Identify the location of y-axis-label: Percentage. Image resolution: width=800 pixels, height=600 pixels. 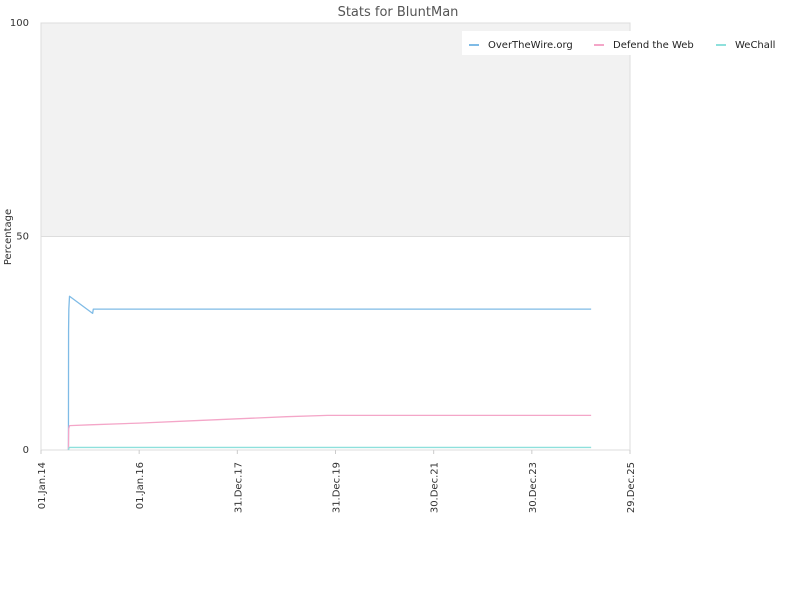
(8, 237).